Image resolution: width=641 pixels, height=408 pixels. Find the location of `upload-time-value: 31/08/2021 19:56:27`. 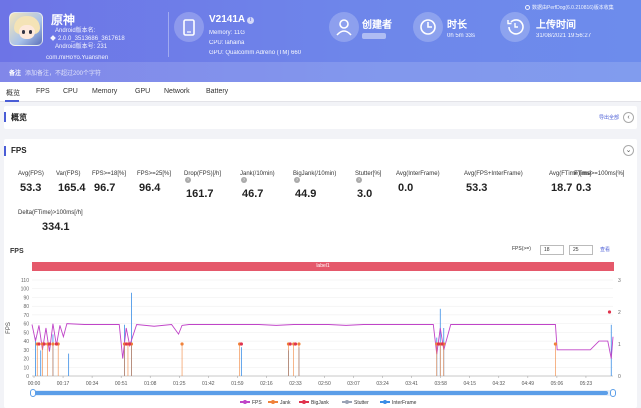

upload-time-value: 31/08/2021 19:56:27 is located at coordinates (564, 36).